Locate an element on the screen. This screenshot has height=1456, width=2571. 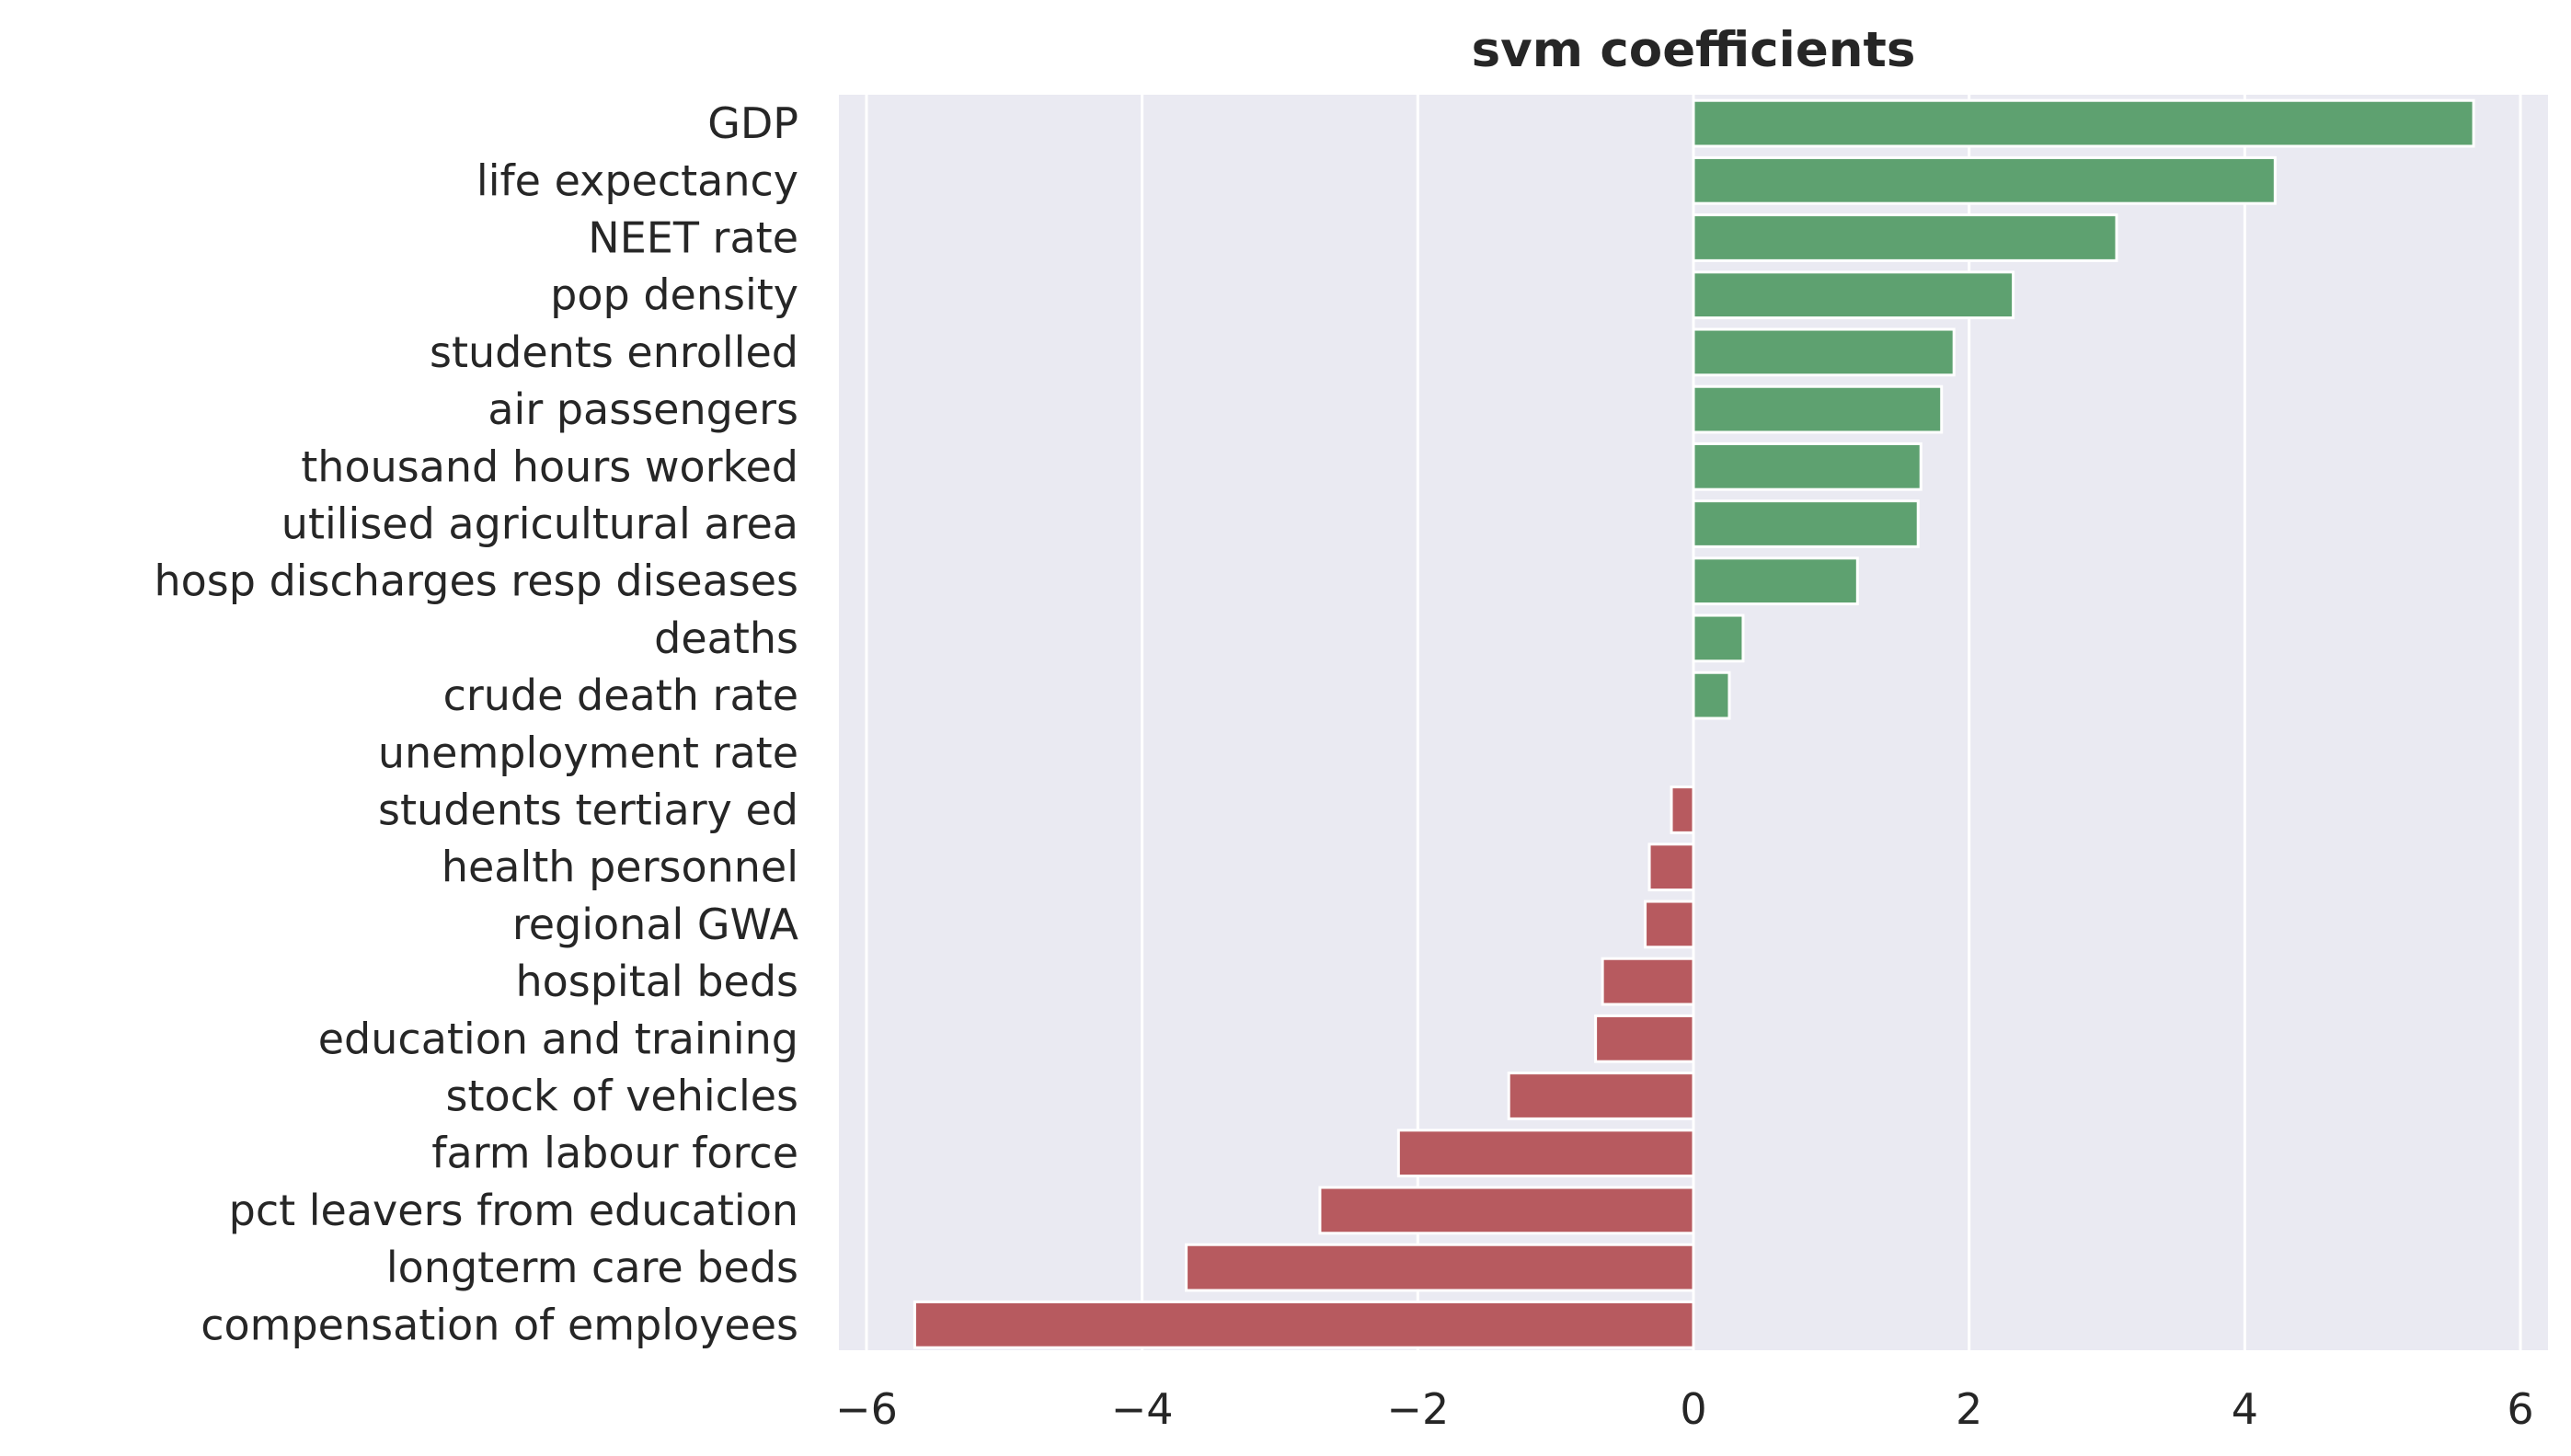
category-label: farm labour force is located at coordinates (615, 1153).